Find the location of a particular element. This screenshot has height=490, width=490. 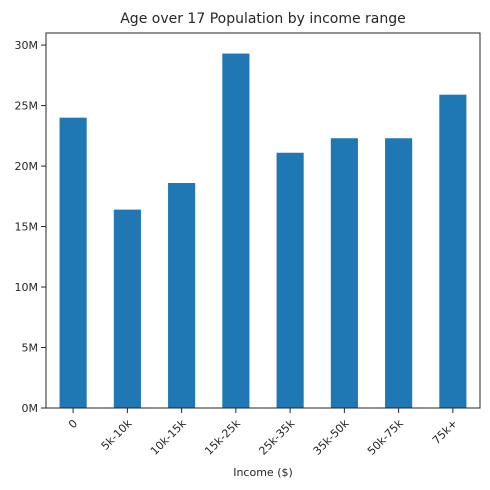

x-tick-label: 10k-15k is located at coordinates (168, 436).